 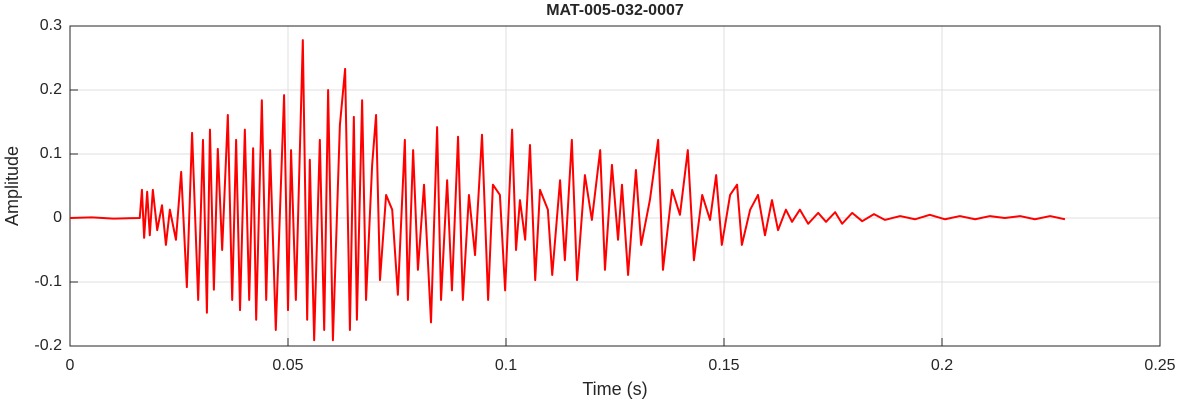 I want to click on x-tick-label: 0.05, so click(x=287, y=365).